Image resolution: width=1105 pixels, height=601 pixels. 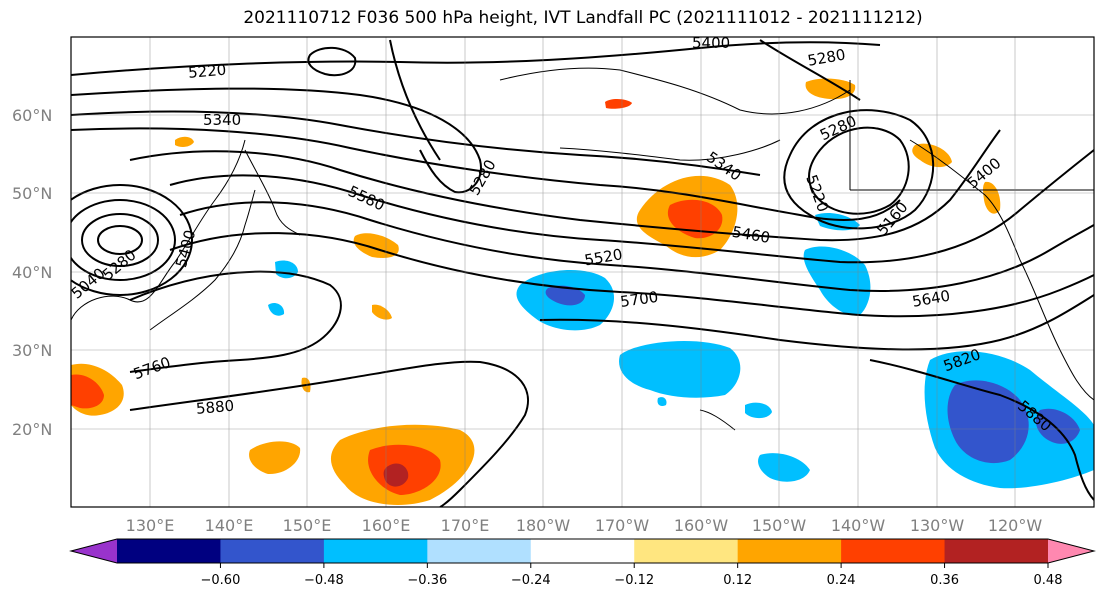 I want to click on colorbar-tick-label: −0.36, so click(x=427, y=580).